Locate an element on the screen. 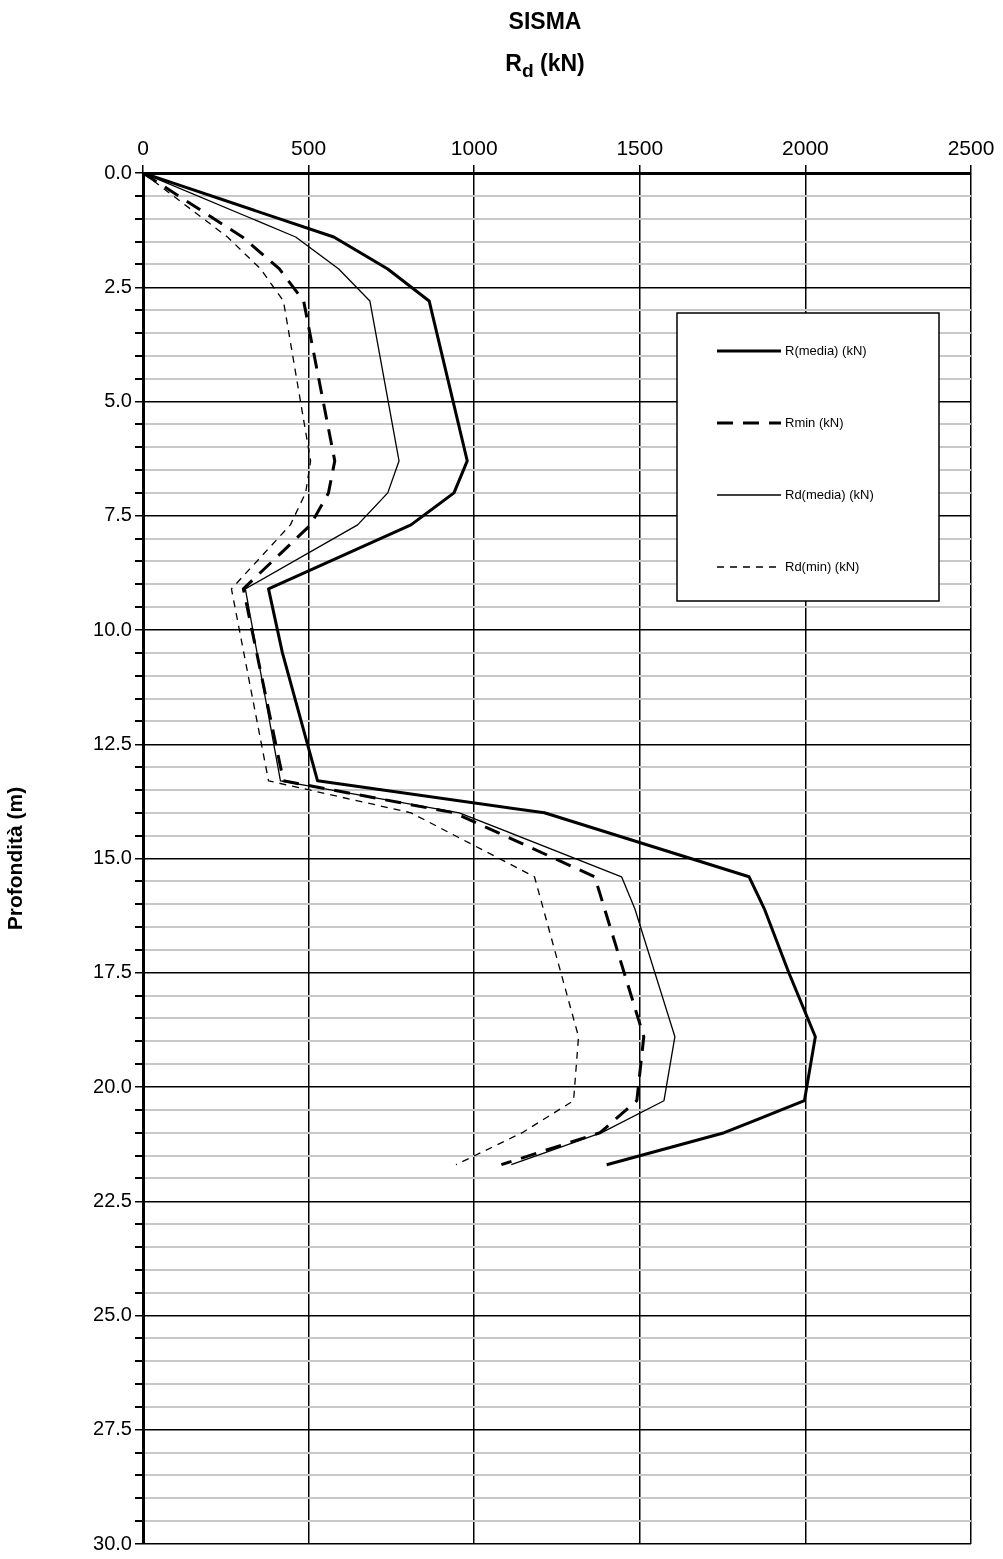 Image resolution: width=1003 pixels, height=1559 pixels. y-tick-label: 5.0 is located at coordinates (118, 400).